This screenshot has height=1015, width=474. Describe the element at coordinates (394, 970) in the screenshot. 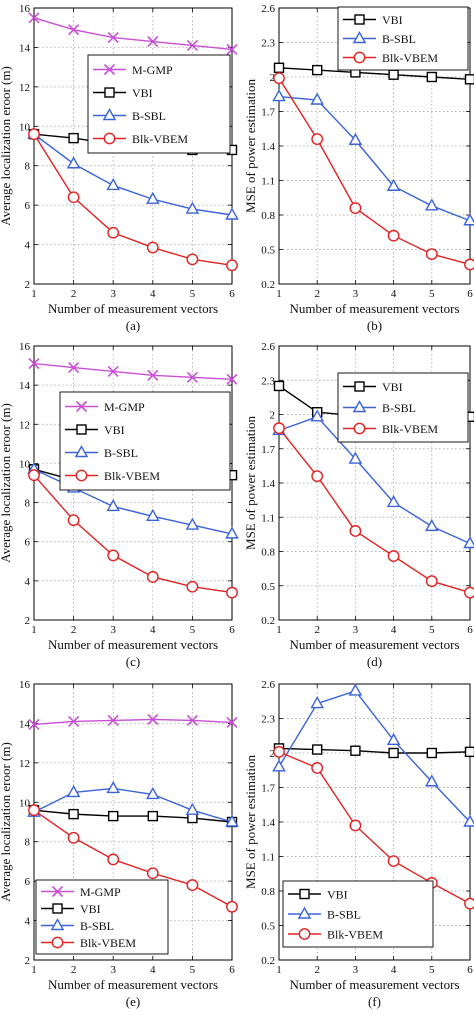

I see `x-tick-label: 4` at that location.